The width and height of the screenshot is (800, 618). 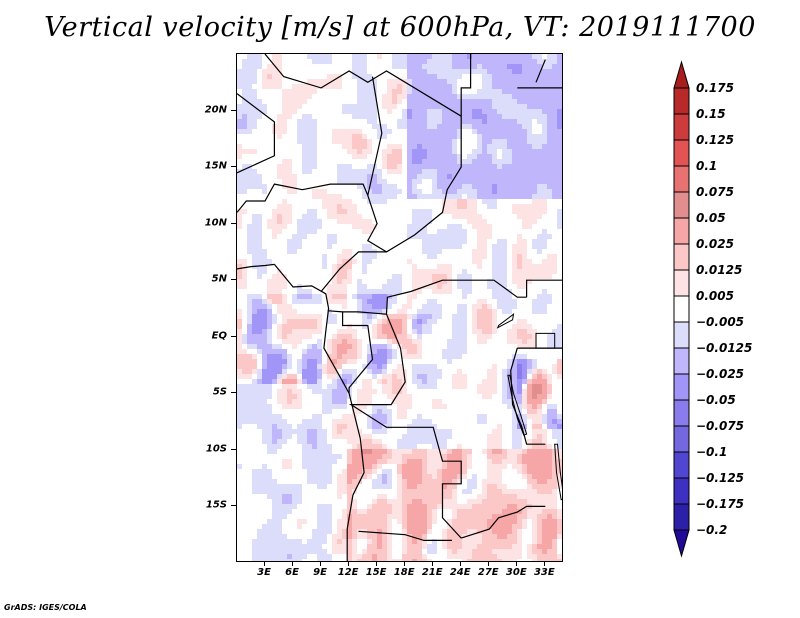 What do you see at coordinates (256, 133) in the screenshot?
I see `border-line` at bounding box center [256, 133].